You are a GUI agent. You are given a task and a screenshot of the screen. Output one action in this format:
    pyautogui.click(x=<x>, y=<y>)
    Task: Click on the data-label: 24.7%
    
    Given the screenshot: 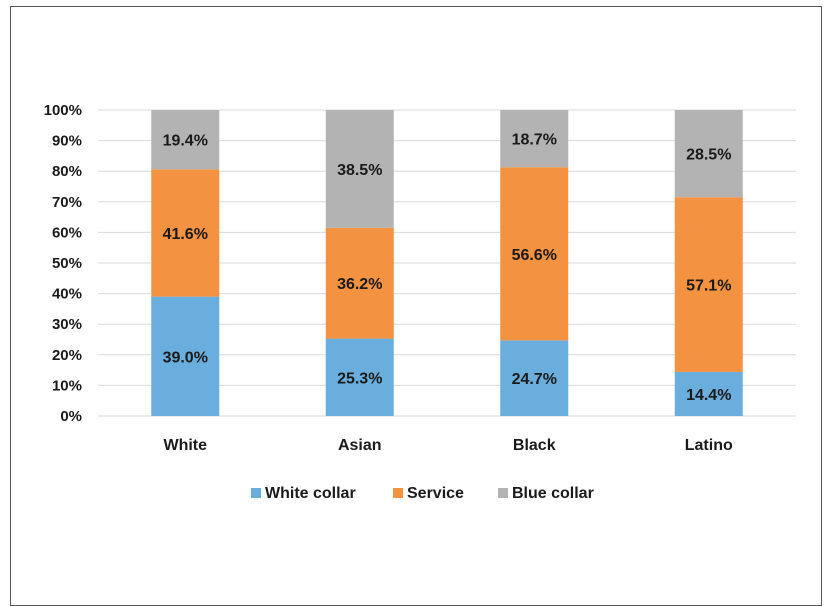 What is the action you would take?
    pyautogui.click(x=534, y=379)
    